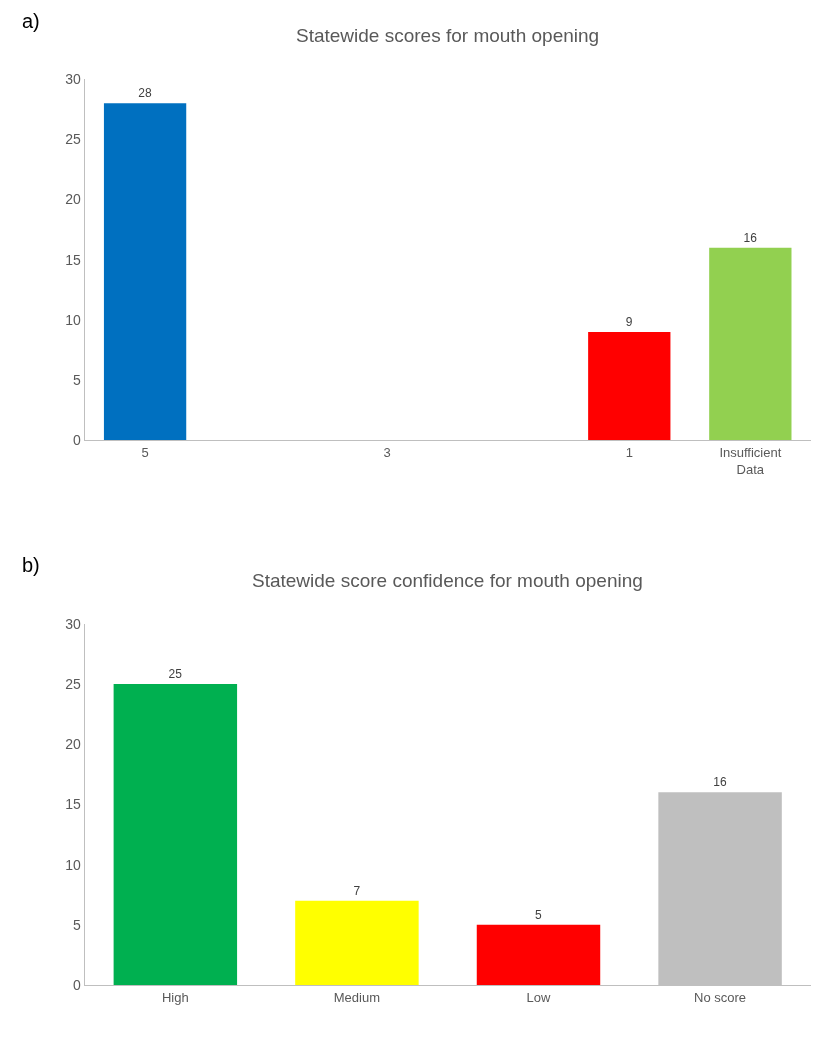 Image resolution: width=837 pixels, height=1054 pixels. What do you see at coordinates (175, 997) in the screenshot?
I see `x-tick-label: High` at bounding box center [175, 997].